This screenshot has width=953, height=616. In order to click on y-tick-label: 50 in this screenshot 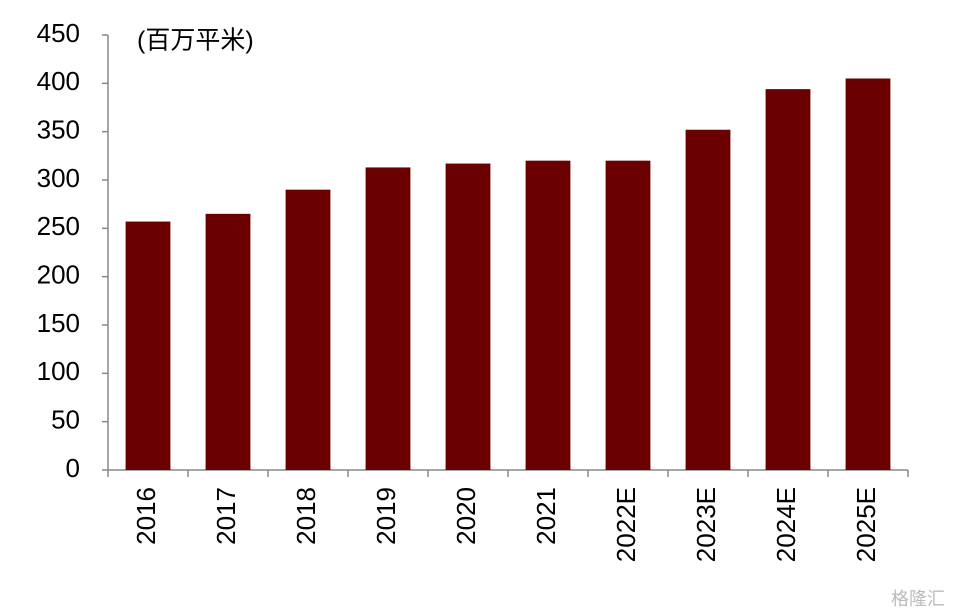, I will do `click(65, 420)`.